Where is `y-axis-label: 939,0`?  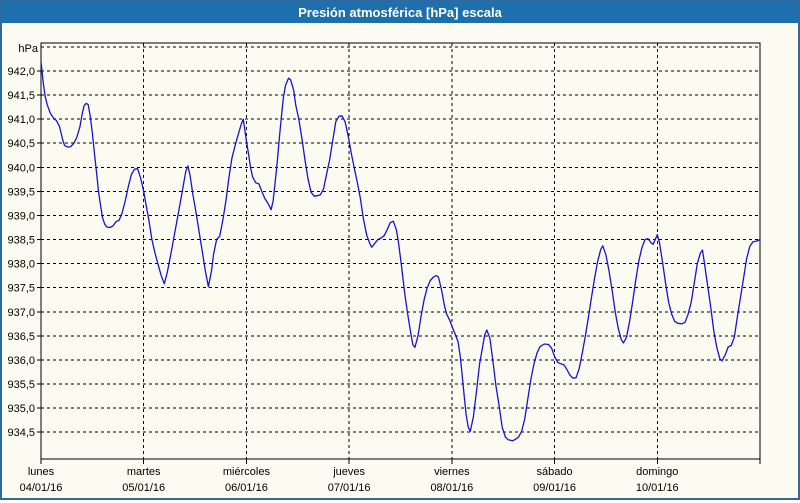 y-axis-label: 939,0 is located at coordinates (21, 216).